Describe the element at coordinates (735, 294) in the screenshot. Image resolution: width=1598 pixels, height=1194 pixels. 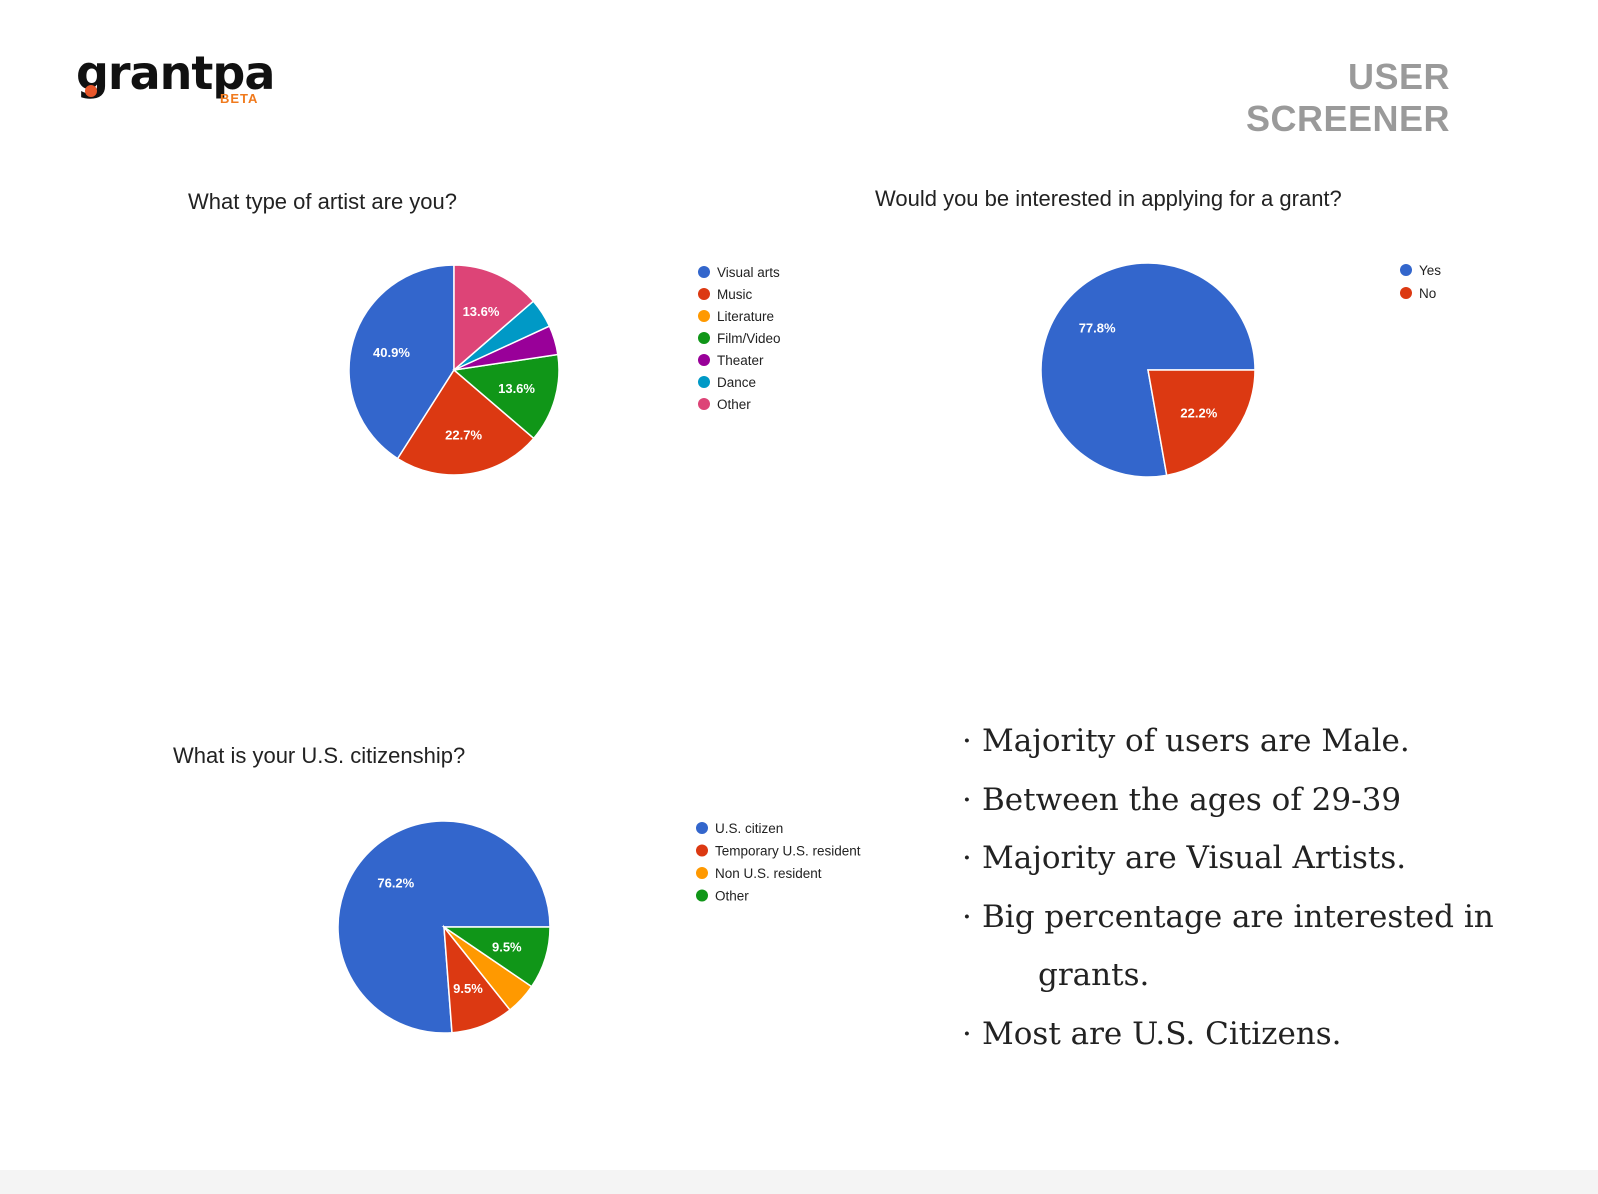
I see `legend-label-music: Music` at that location.